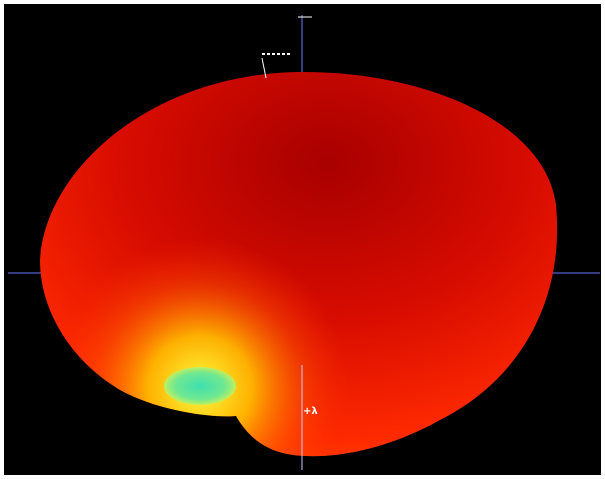 This screenshot has width=605, height=479. I want to click on axis-label: +λ, so click(310, 411).